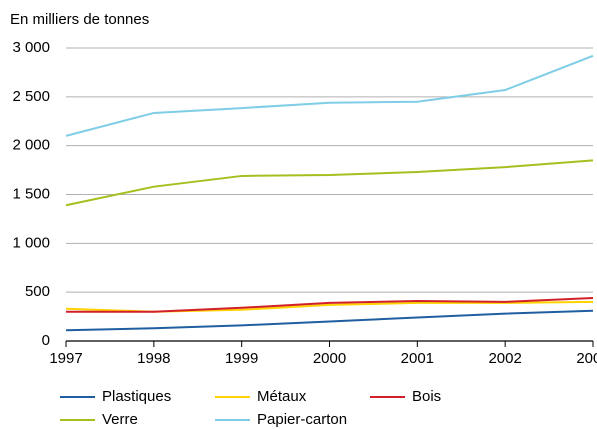 Image resolution: width=597 pixels, height=429 pixels. I want to click on x-tick-label: 2002, so click(504, 358).